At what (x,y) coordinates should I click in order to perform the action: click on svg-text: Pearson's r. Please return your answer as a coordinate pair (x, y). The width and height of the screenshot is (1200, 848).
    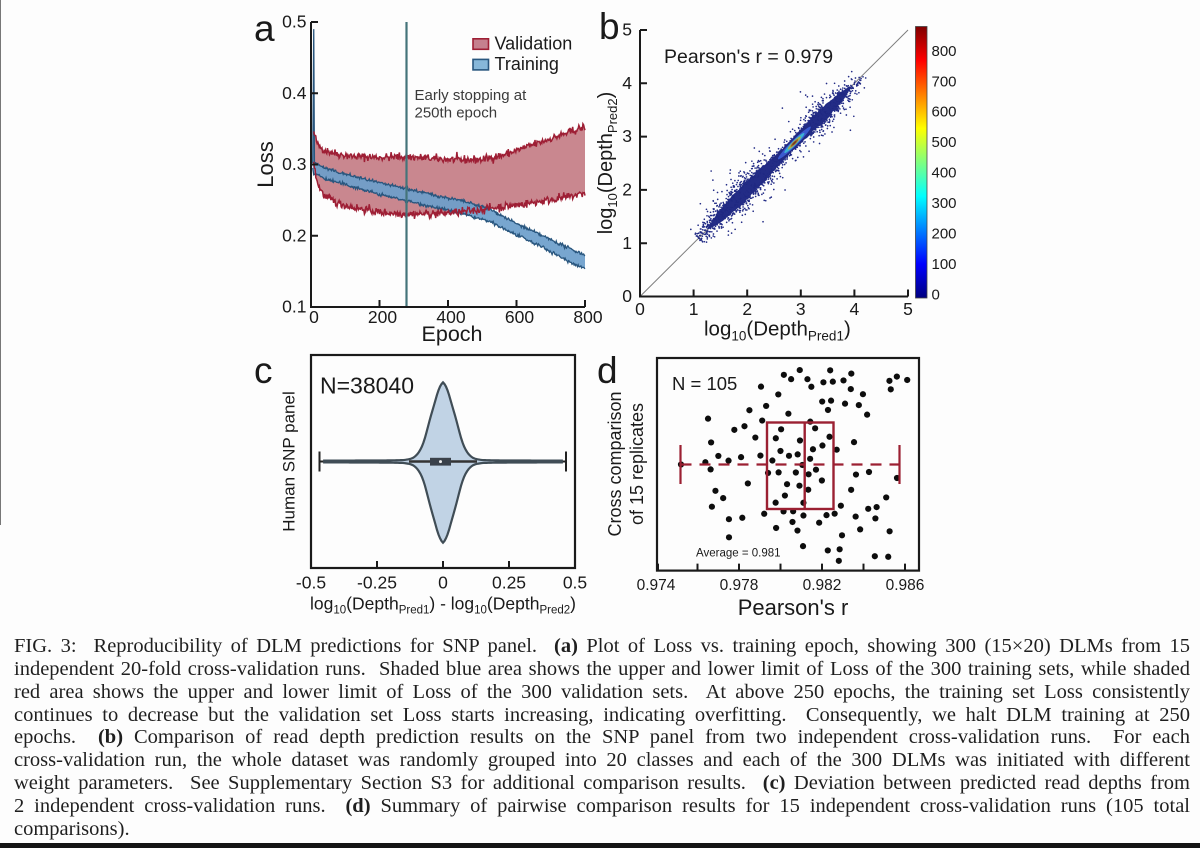
    Looking at the image, I should click on (793, 607).